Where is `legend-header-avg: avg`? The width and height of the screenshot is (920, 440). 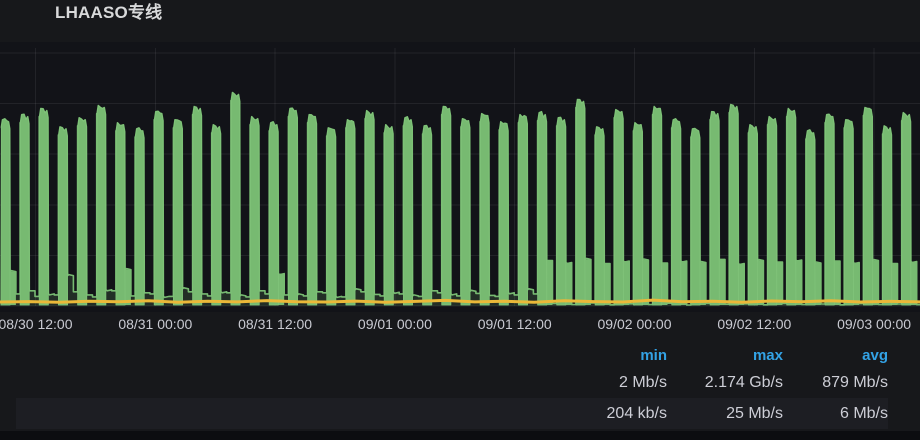 legend-header-avg: avg is located at coordinates (875, 355).